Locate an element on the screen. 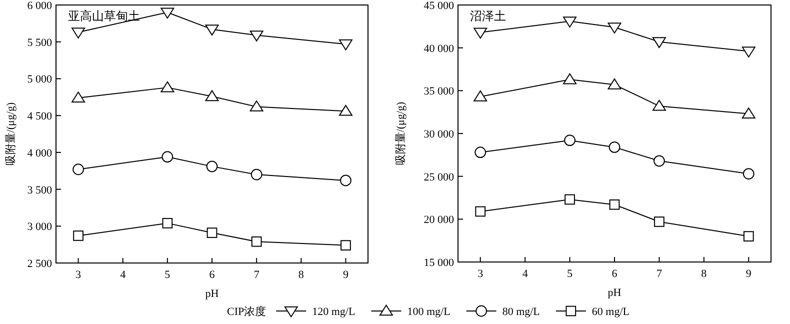 This screenshot has height=324, width=790. y-tick-label: 6 000 is located at coordinates (39, 6).